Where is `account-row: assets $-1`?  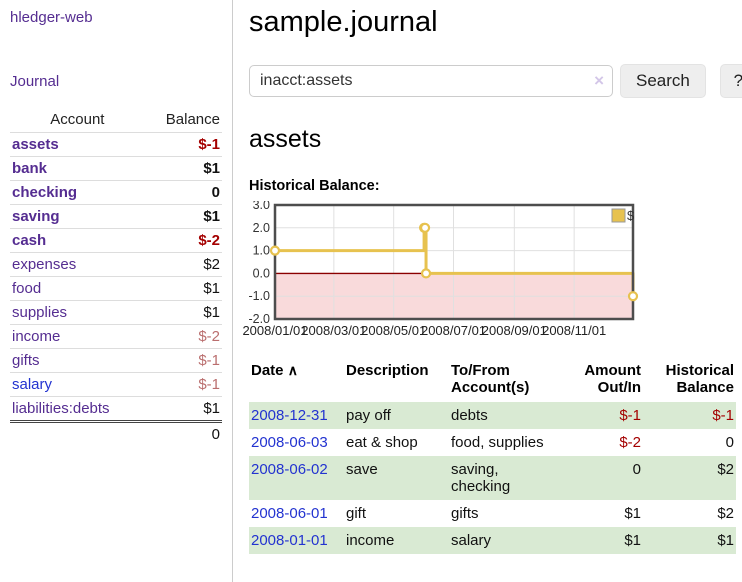
account-row: assets $-1 is located at coordinates (116, 144).